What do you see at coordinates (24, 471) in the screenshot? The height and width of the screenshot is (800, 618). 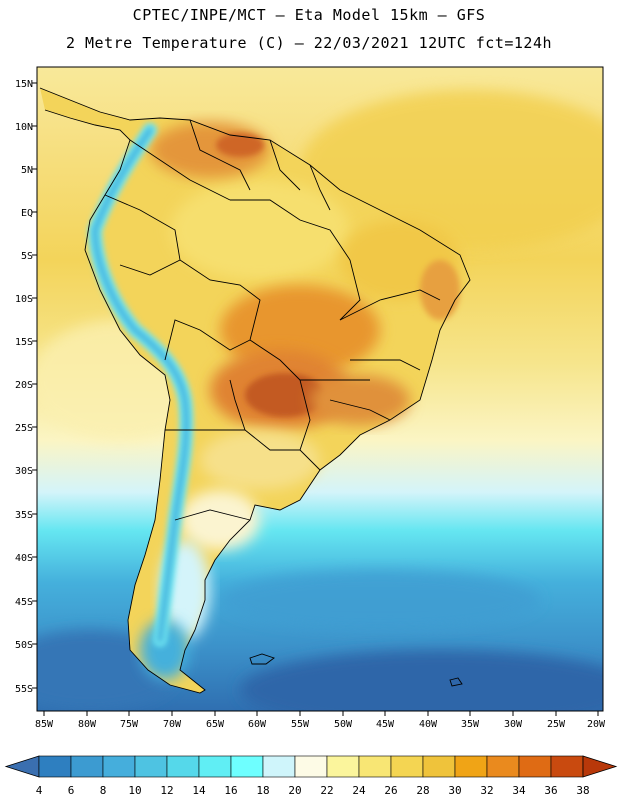 I see `lat-label-30s: 30S` at bounding box center [24, 471].